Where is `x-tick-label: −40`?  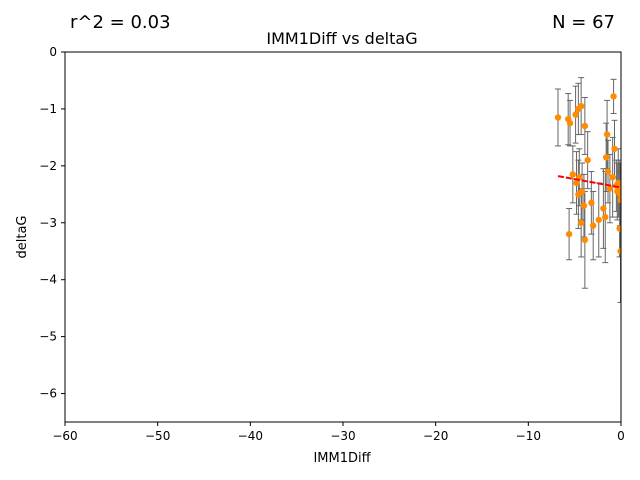
x-tick-label: −40 is located at coordinates (250, 436).